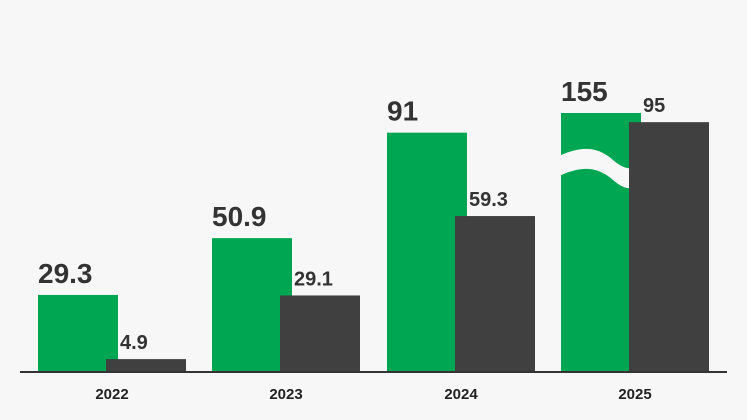 This screenshot has height=420, width=747. What do you see at coordinates (601, 168) in the screenshot?
I see `axis-break-2025` at bounding box center [601, 168].